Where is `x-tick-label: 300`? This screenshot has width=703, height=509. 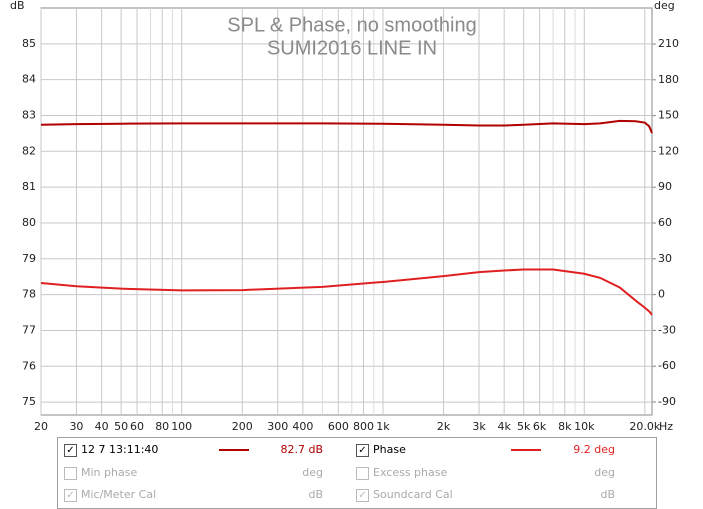
x-tick-label: 300 is located at coordinates (277, 426).